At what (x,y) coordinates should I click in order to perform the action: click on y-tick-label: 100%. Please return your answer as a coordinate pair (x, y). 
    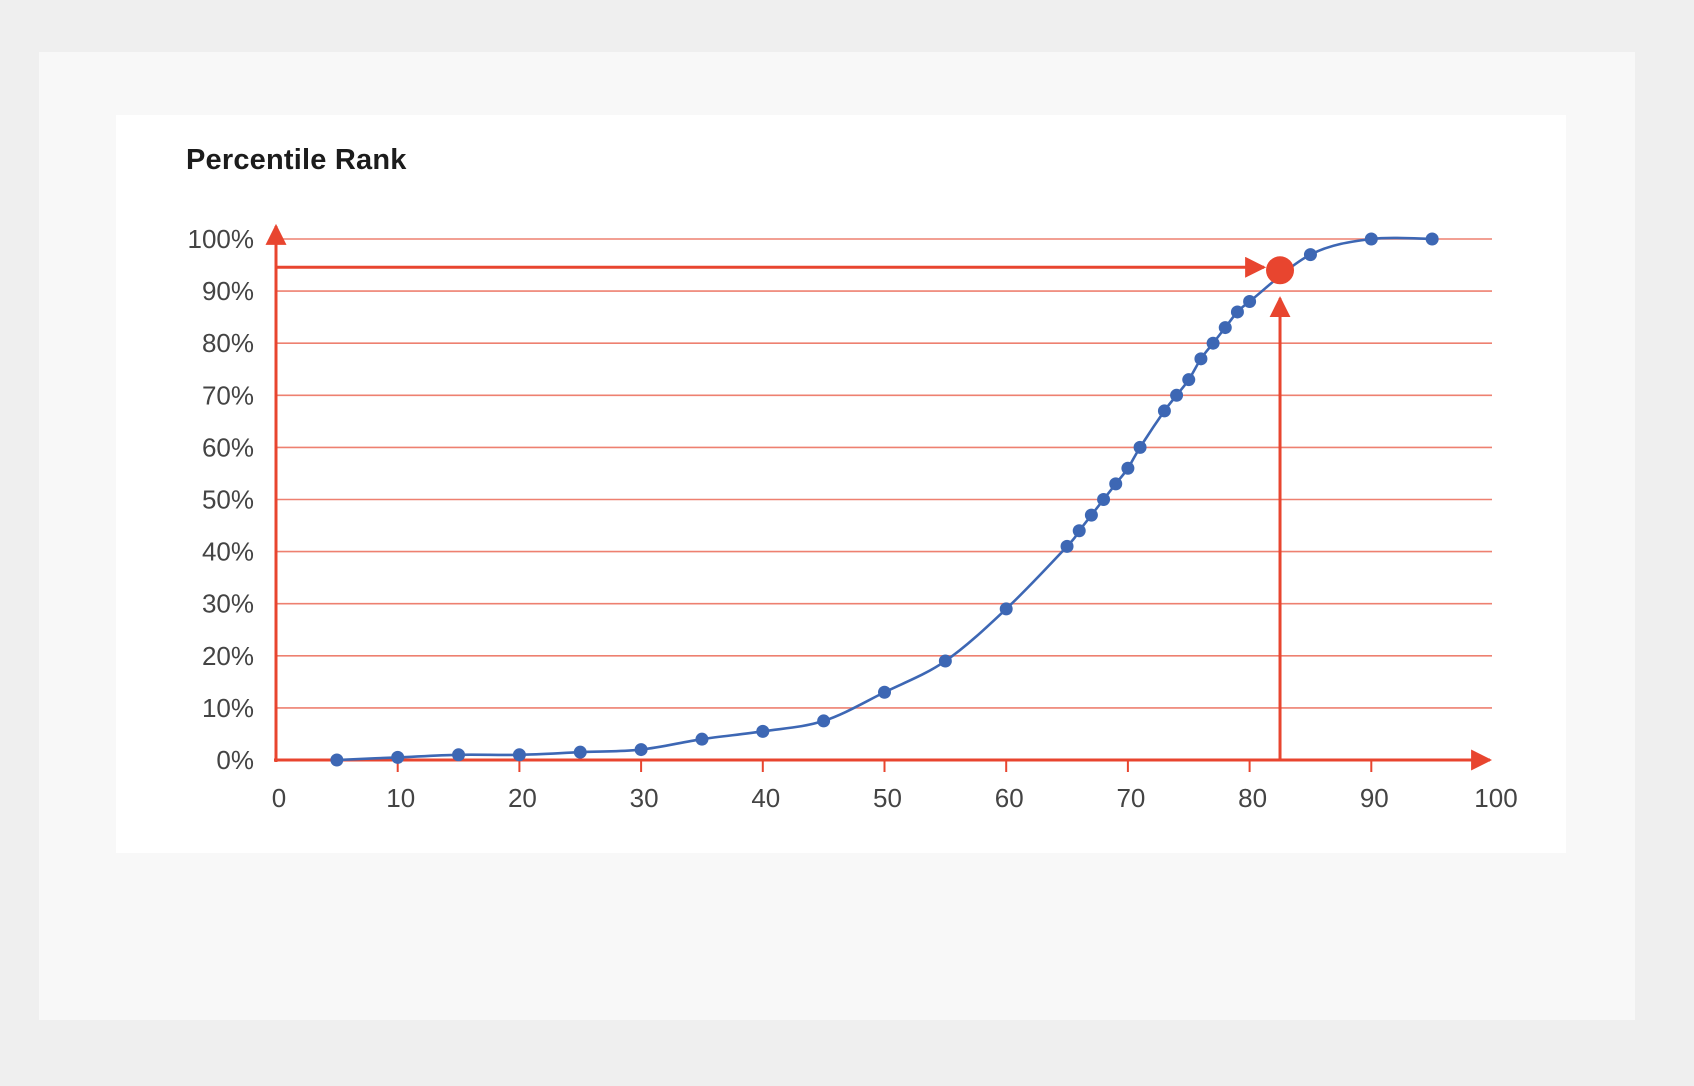
    Looking at the image, I should click on (221, 239).